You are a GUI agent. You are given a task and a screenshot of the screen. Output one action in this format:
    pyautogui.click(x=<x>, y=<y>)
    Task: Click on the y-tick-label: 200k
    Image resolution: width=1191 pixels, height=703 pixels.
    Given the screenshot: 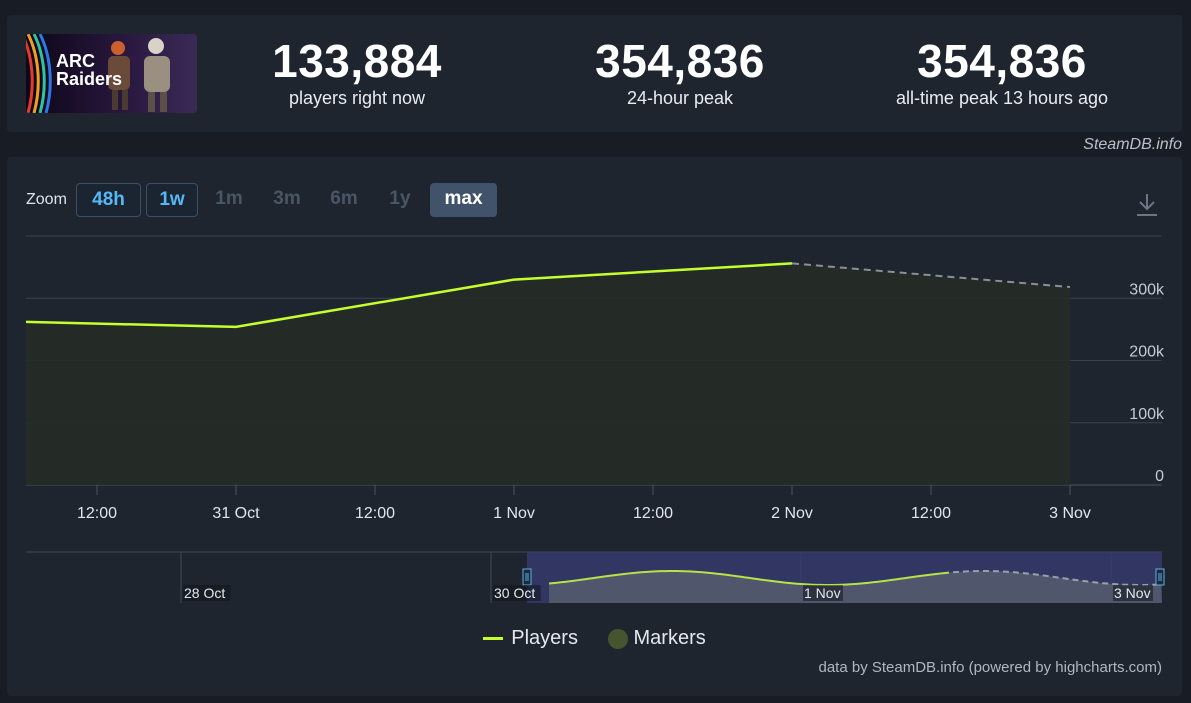 What is the action you would take?
    pyautogui.click(x=1147, y=352)
    